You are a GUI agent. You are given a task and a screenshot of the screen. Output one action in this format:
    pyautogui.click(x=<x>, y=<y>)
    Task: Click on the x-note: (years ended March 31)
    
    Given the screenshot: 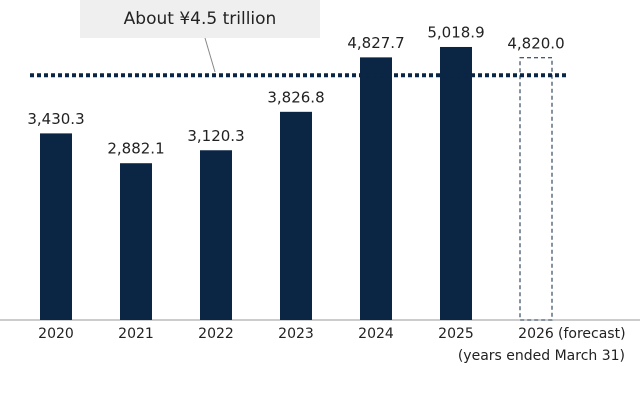 What is the action you would take?
    pyautogui.click(x=541, y=356)
    